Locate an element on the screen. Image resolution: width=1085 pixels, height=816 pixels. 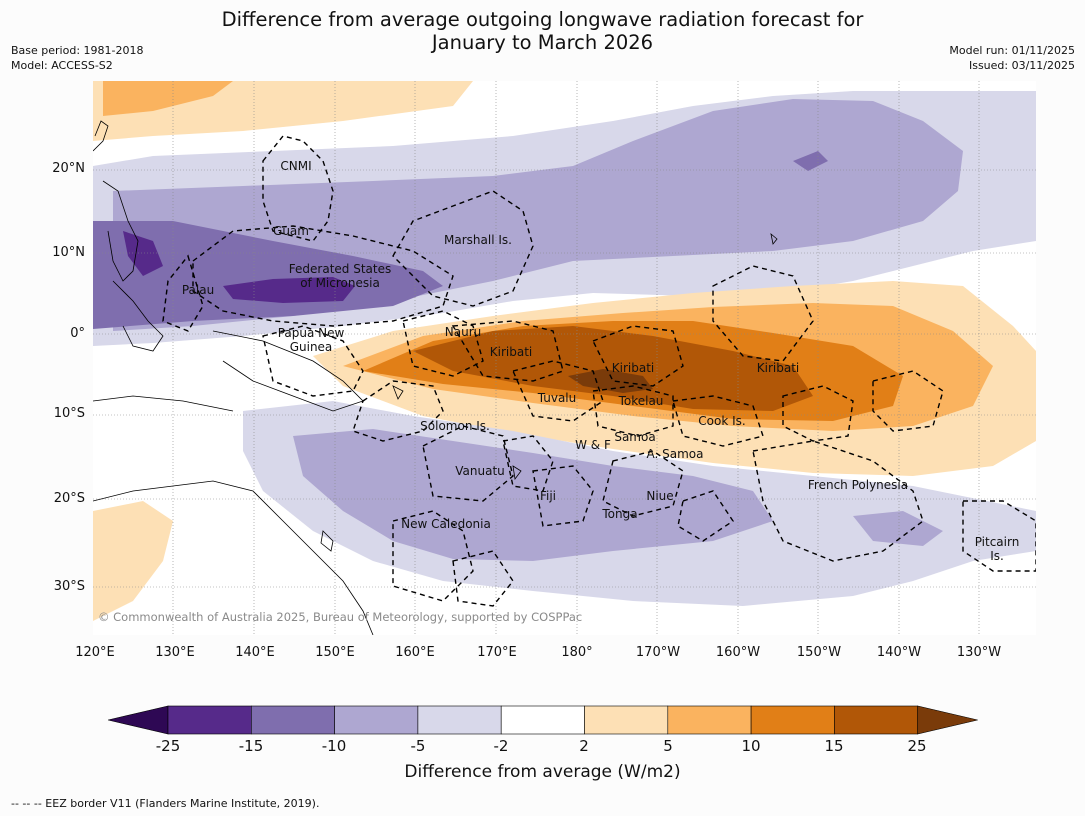
lon-label-150e: 150°E is located at coordinates (335, 652).